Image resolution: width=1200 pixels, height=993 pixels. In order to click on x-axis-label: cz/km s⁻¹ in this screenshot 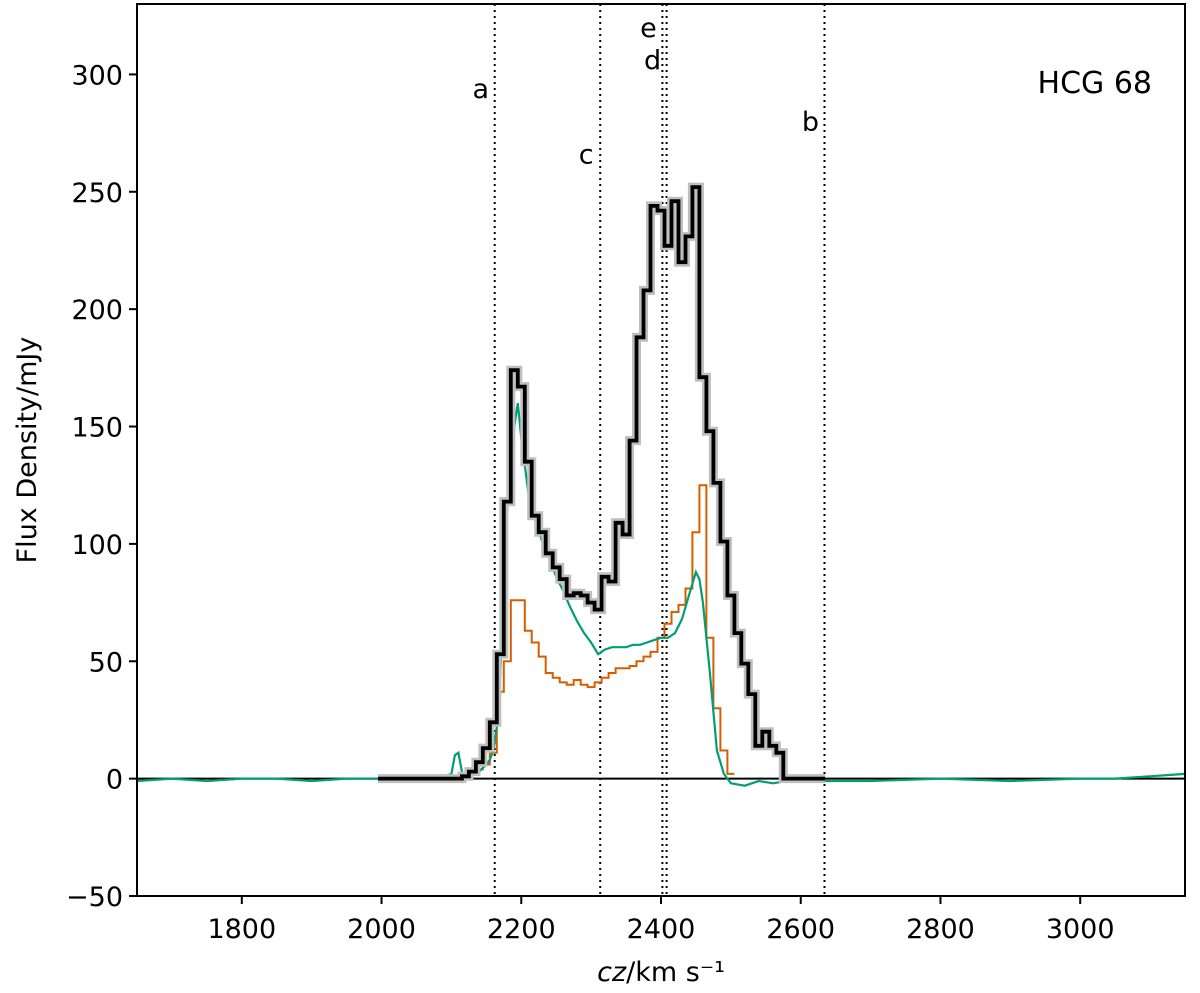, I will do `click(661, 972)`.